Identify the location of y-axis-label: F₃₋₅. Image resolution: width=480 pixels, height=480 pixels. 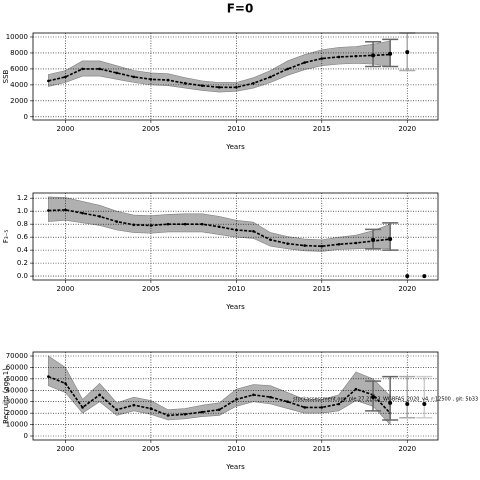
(6, 237).